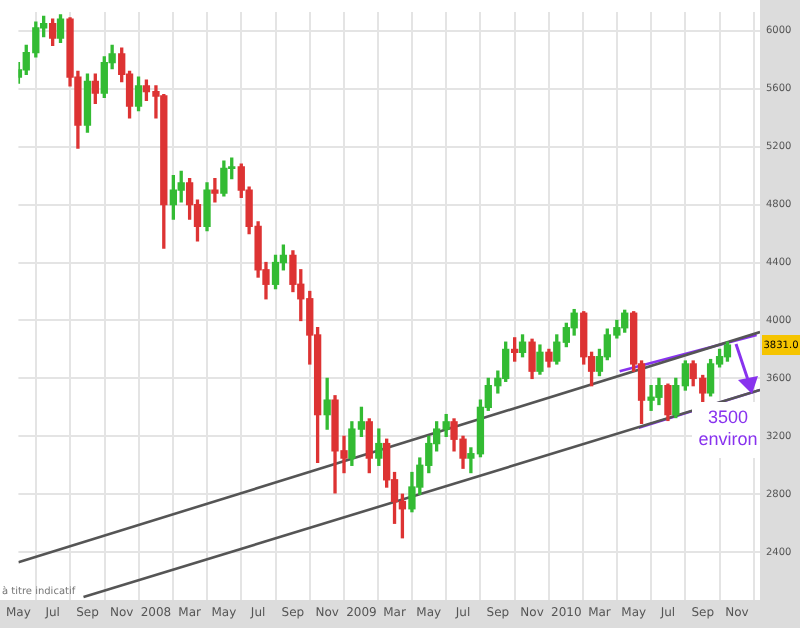 This screenshot has height=628, width=800. What do you see at coordinates (728, 427) in the screenshot?
I see `annotation: 3500 environ` at bounding box center [728, 427].